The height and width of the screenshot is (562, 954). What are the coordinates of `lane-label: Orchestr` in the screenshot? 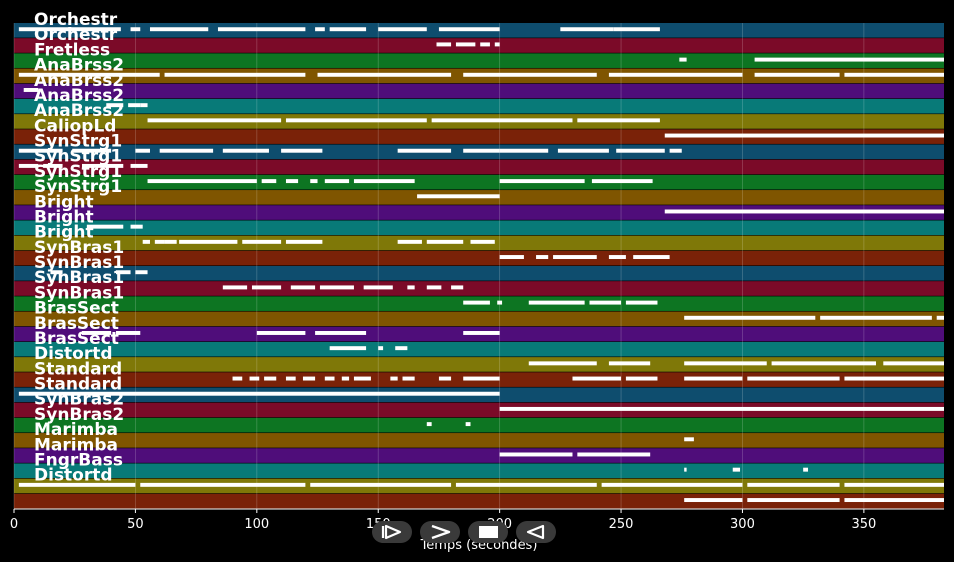 It's located at (76, 20).